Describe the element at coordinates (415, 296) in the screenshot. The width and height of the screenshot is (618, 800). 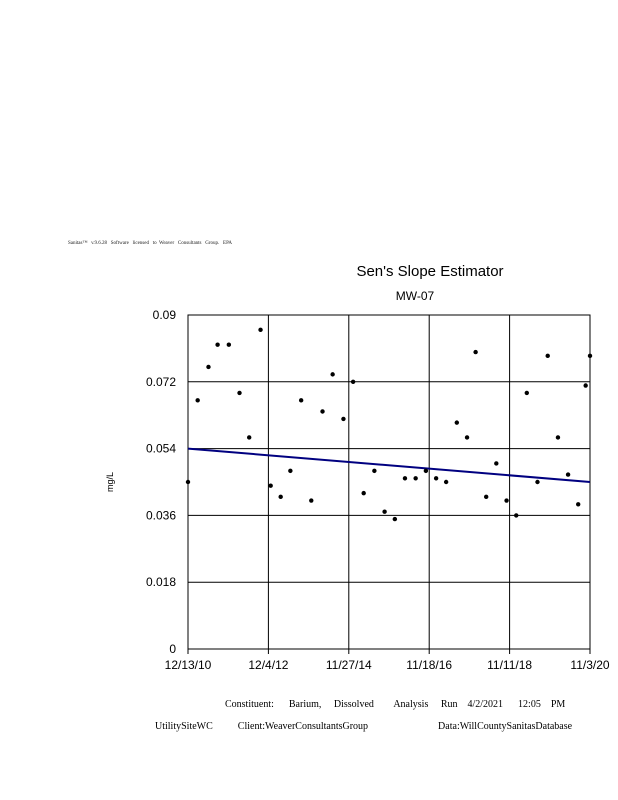
I see `chart-subtitle: MW-07` at that location.